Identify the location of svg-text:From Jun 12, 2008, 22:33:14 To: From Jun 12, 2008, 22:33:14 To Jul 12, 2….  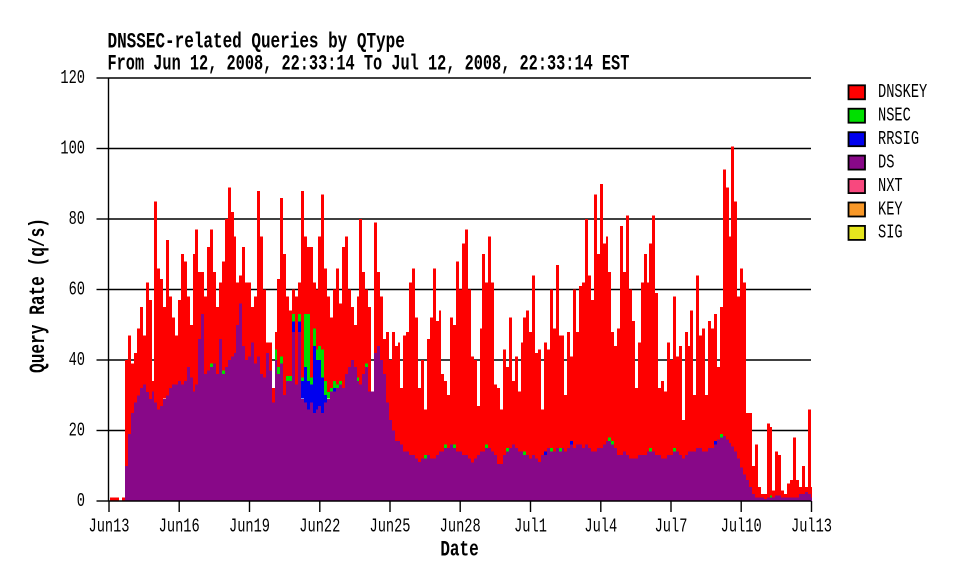
(369, 64).